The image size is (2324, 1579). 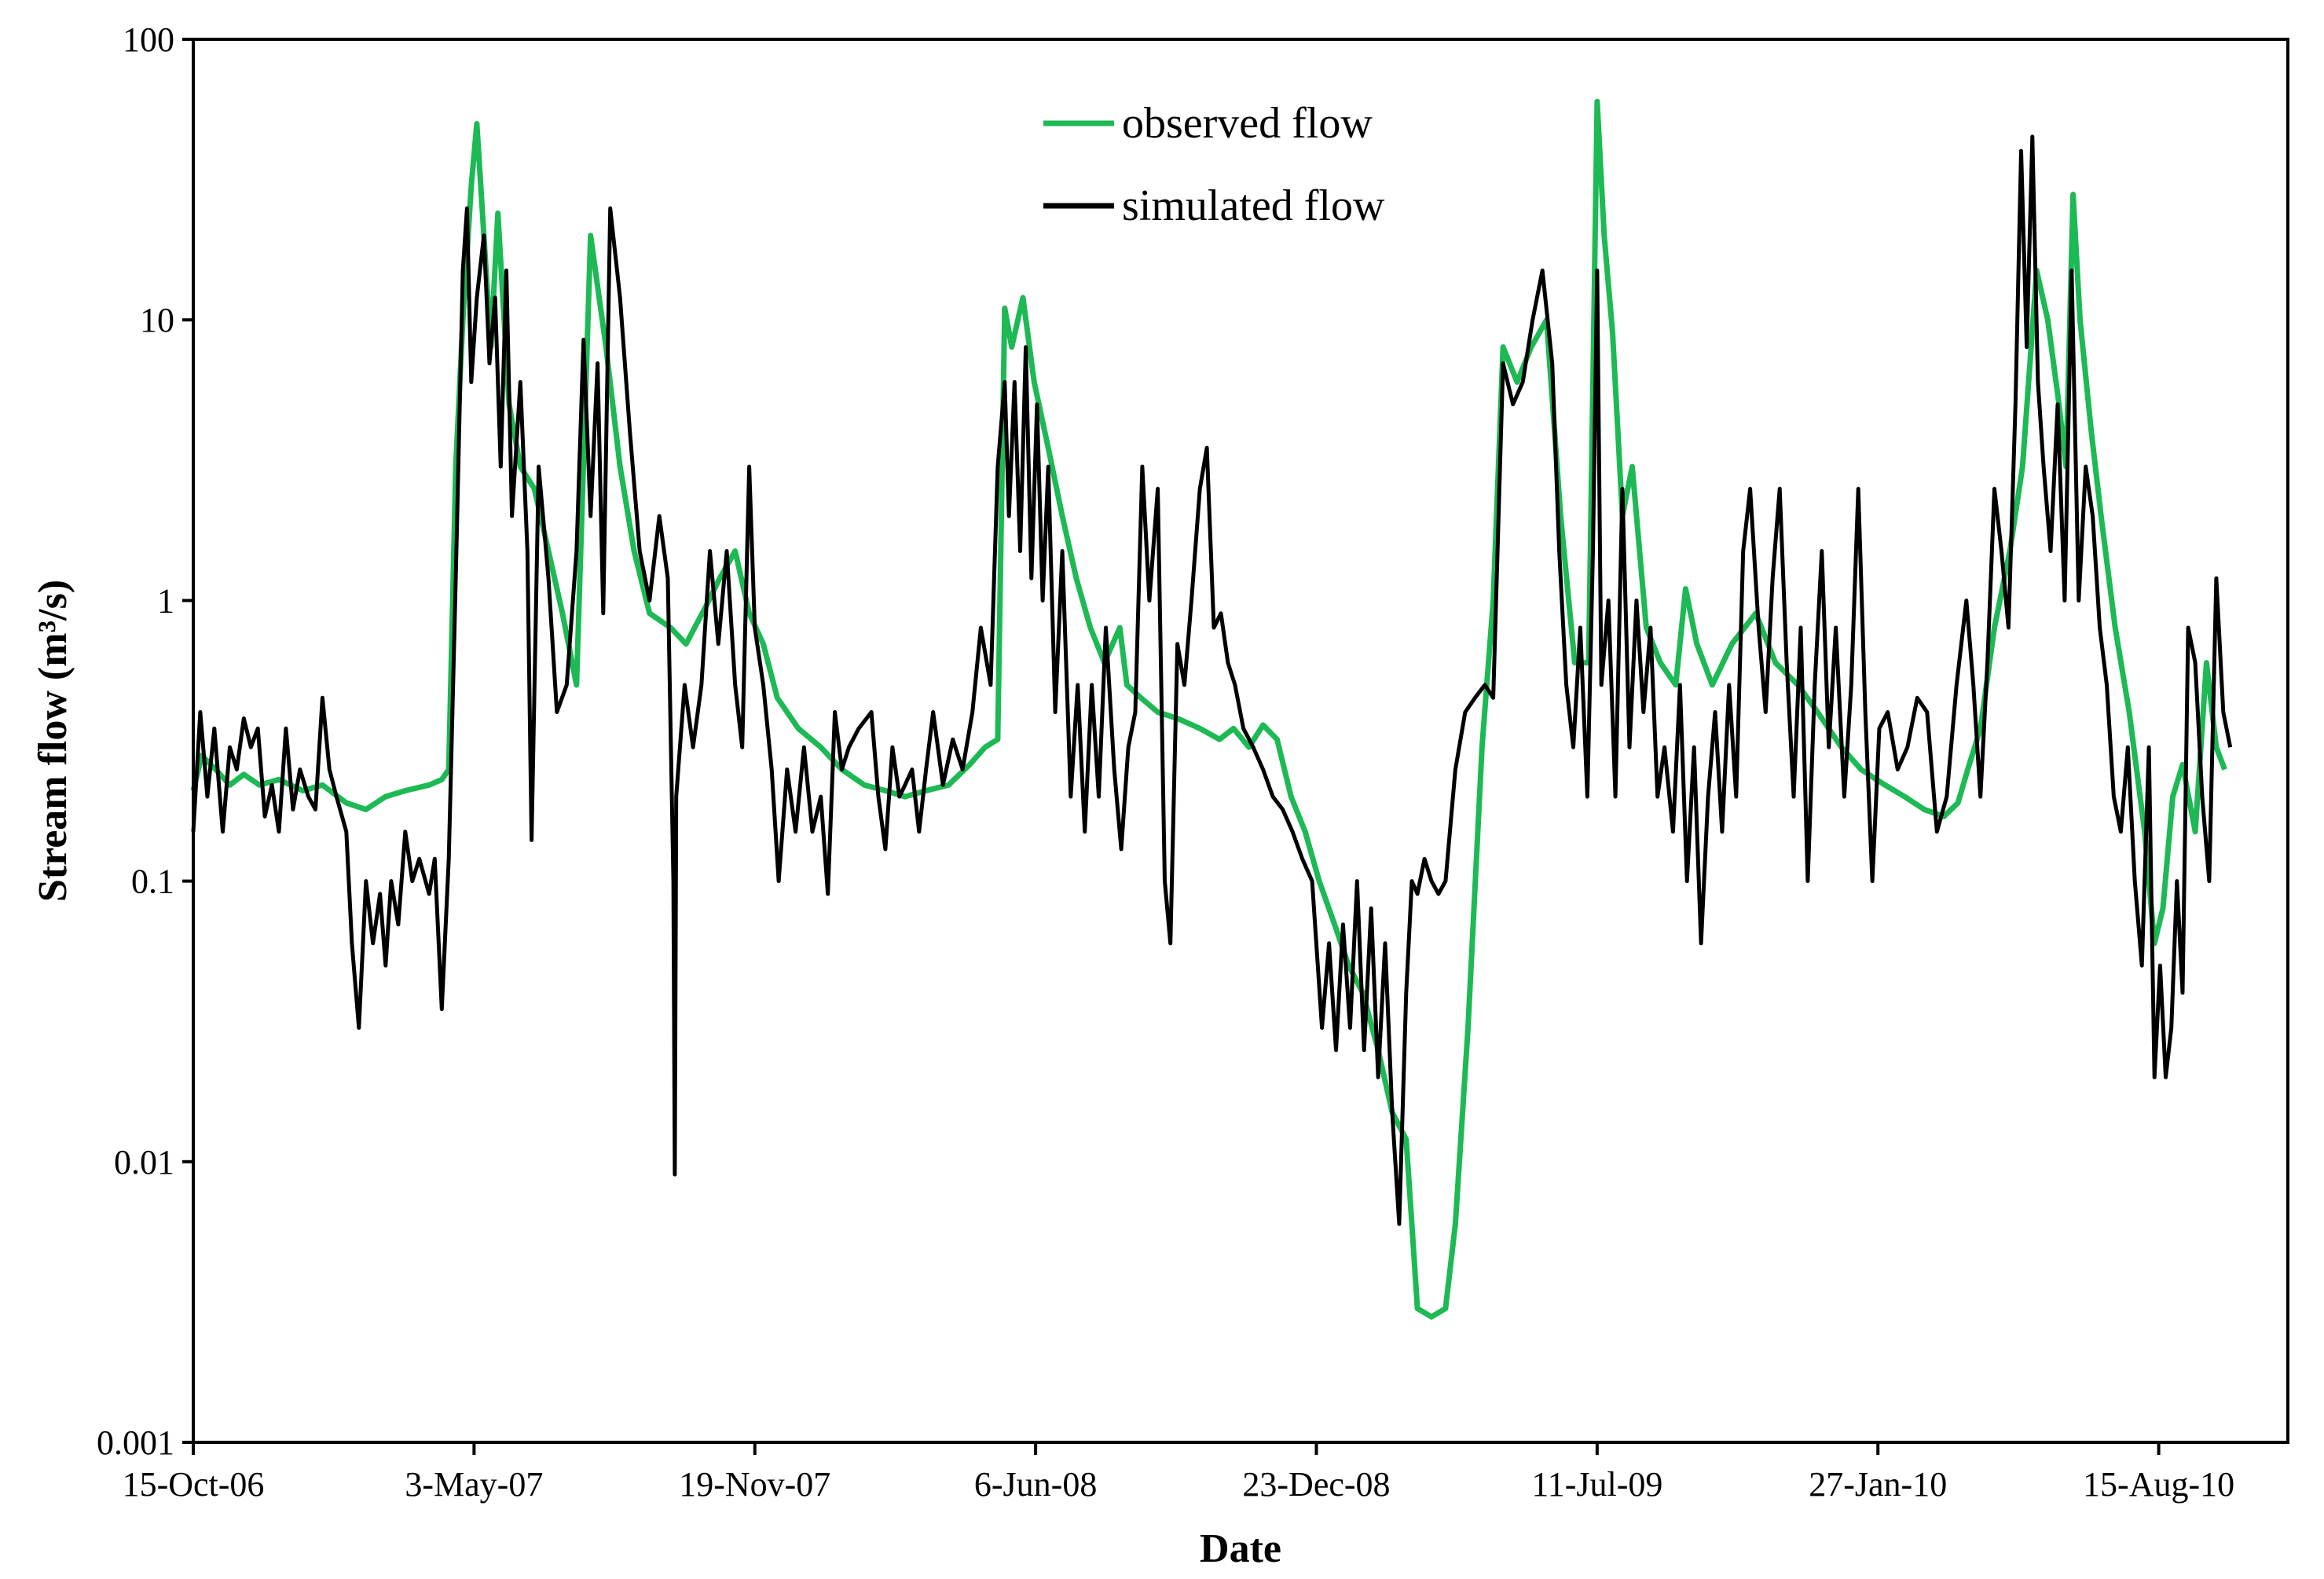 What do you see at coordinates (165, 600) in the screenshot?
I see `y-tick-label: 1` at bounding box center [165, 600].